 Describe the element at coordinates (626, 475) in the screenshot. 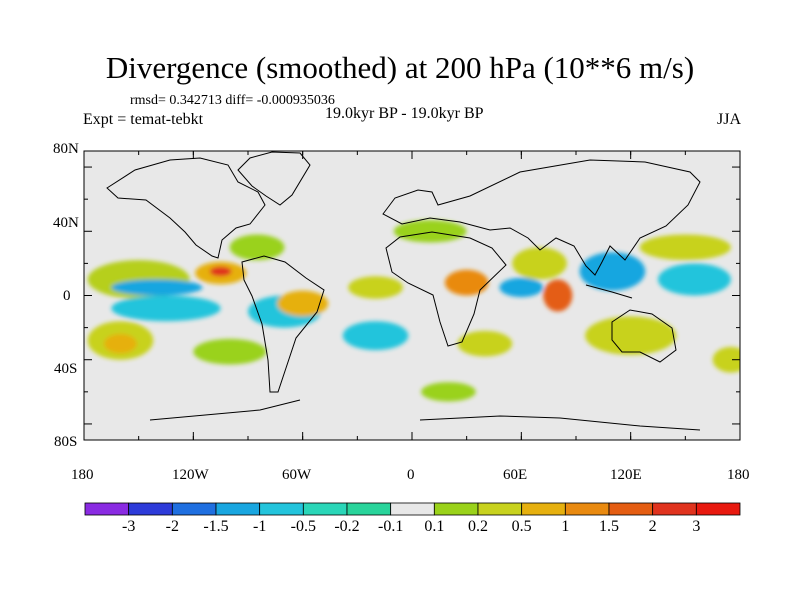

I see `lon-label-120e: 120E` at that location.